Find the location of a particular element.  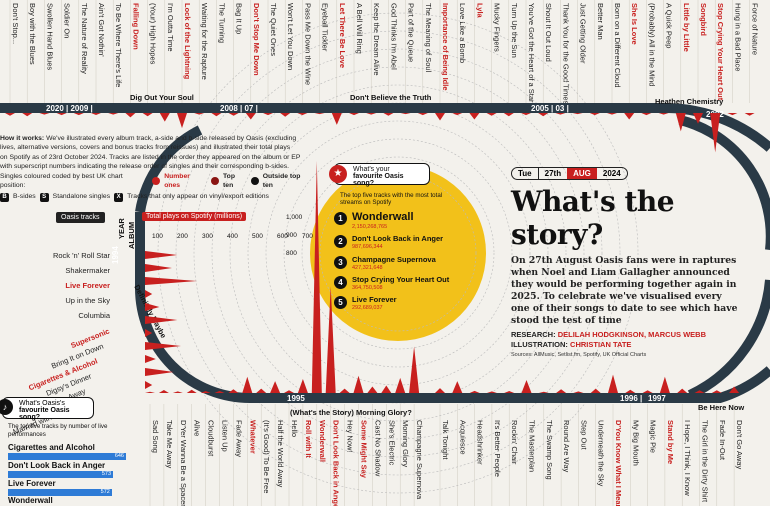

top-song-label: Swollen Hand Blues is located at coordinates (49, 36).